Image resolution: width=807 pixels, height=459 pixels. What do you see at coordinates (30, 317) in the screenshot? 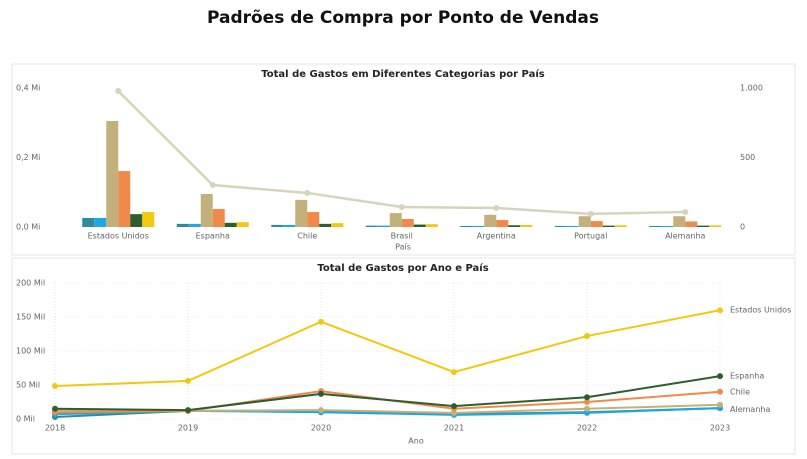
I see `y-tick-label: 150 Mil` at bounding box center [30, 317].